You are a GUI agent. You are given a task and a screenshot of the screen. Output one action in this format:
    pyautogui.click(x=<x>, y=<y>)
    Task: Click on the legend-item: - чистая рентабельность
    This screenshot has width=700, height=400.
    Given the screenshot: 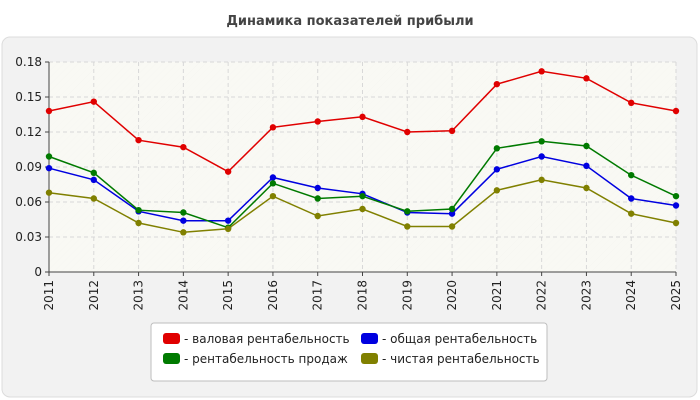 What is the action you would take?
    pyautogui.click(x=450, y=359)
    